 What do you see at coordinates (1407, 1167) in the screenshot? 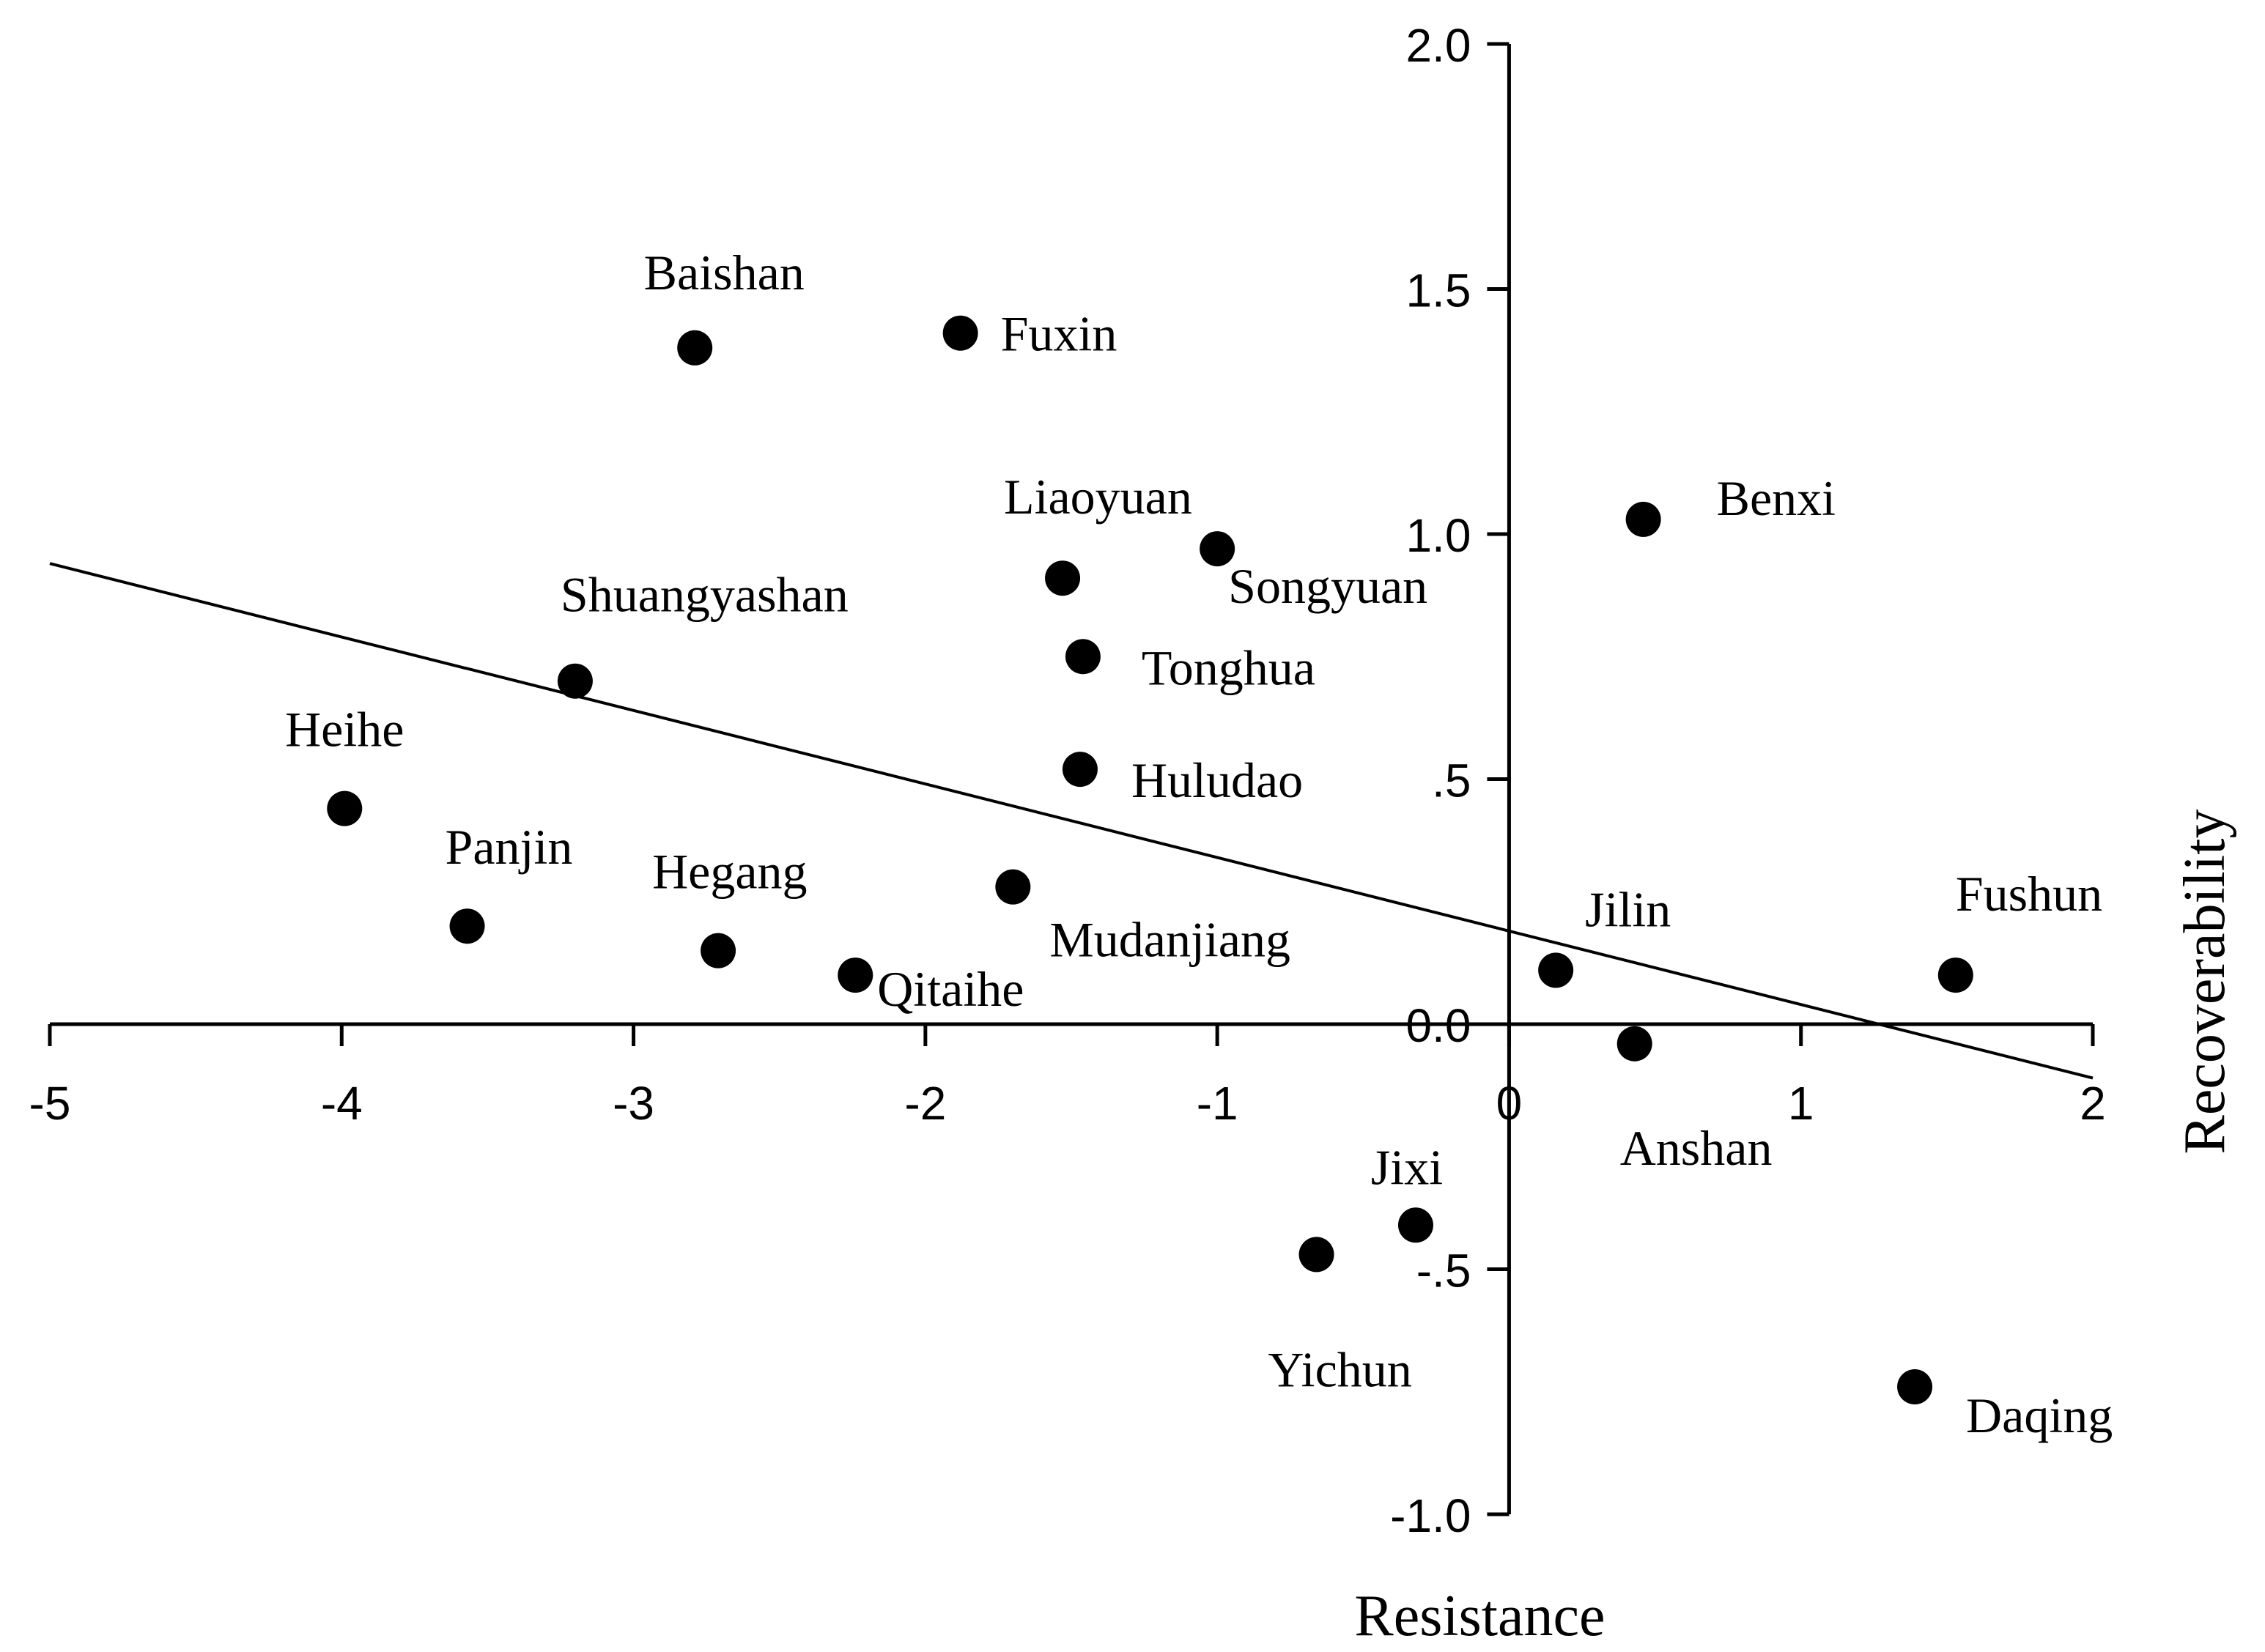
I see `point-label: Jixi` at bounding box center [1407, 1167].